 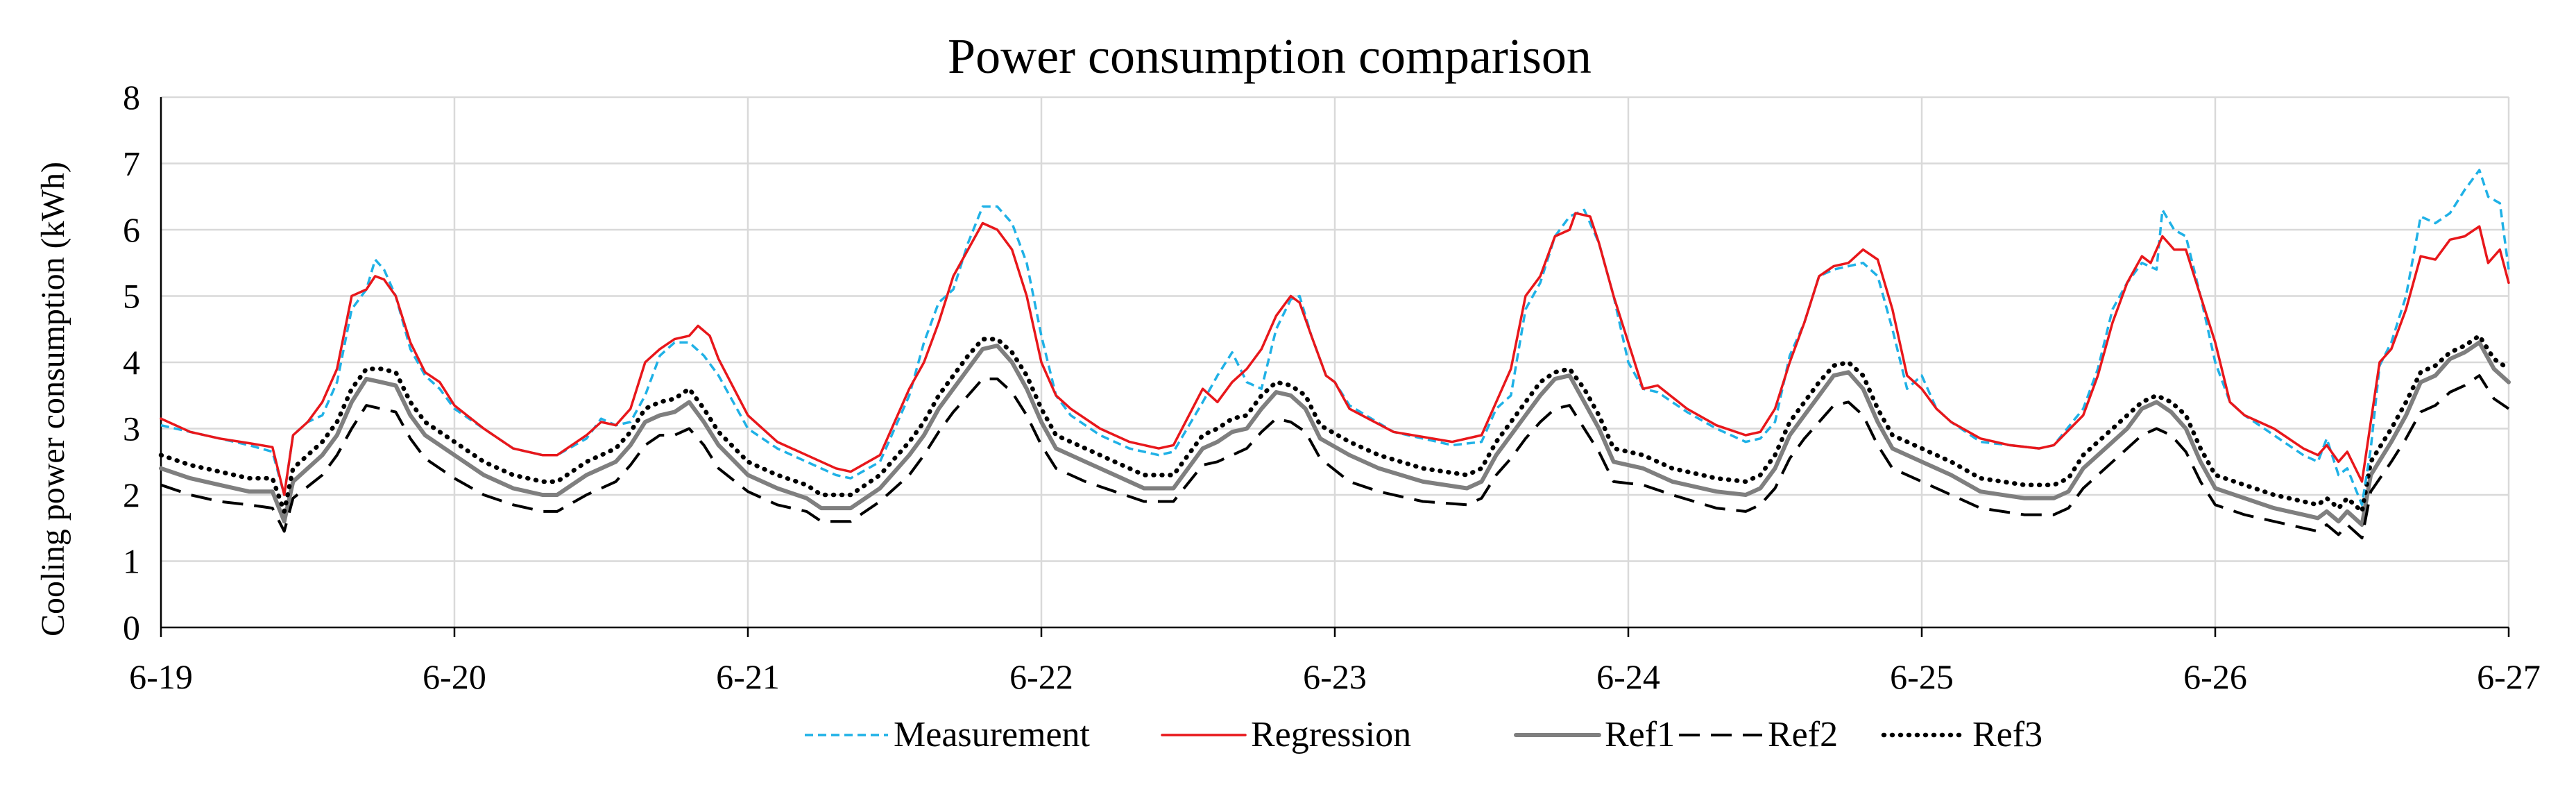 What do you see at coordinates (992, 734) in the screenshot?
I see `legend-label-measurement: Measurement` at bounding box center [992, 734].